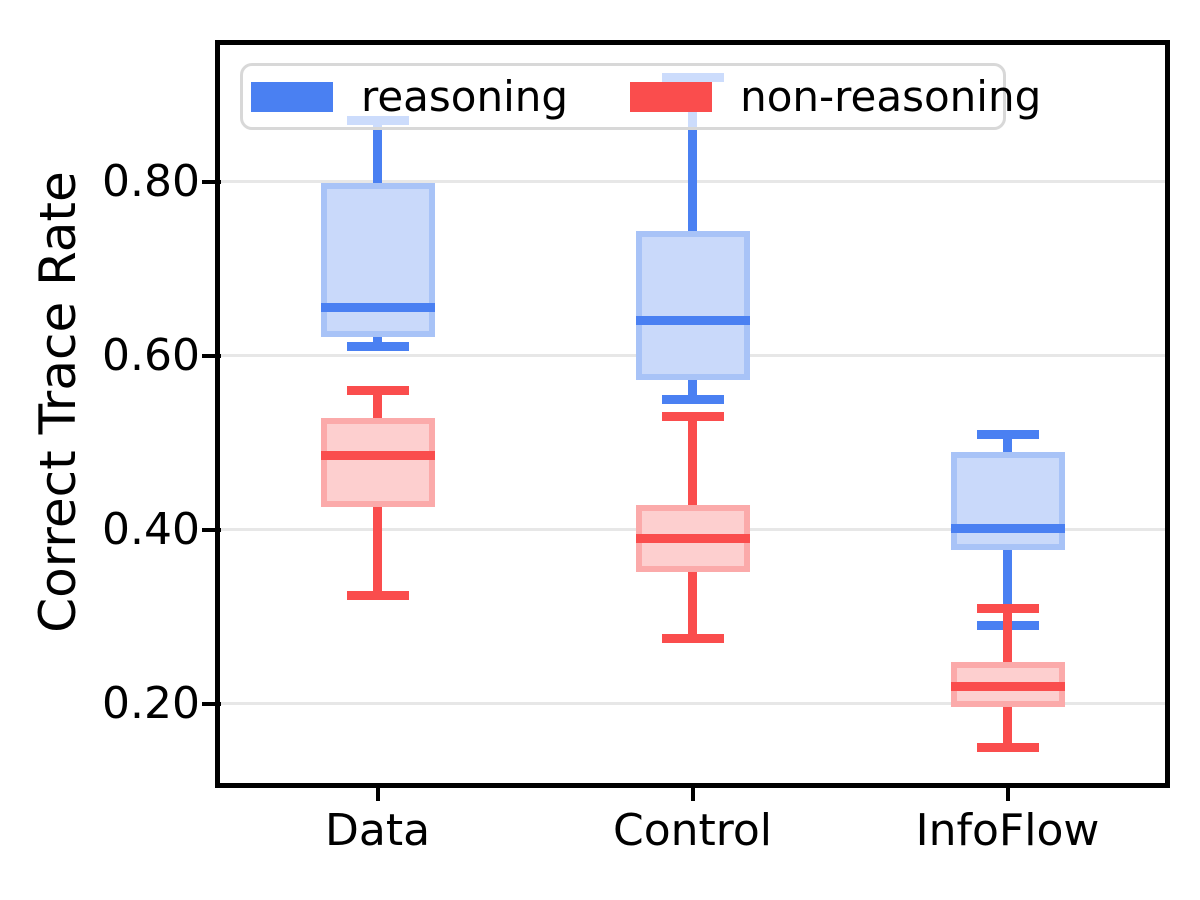 Image resolution: width=1200 pixels, height=900 pixels. Describe the element at coordinates (692, 639) in the screenshot. I see `cap-lower-non-reasoning-control` at that location.